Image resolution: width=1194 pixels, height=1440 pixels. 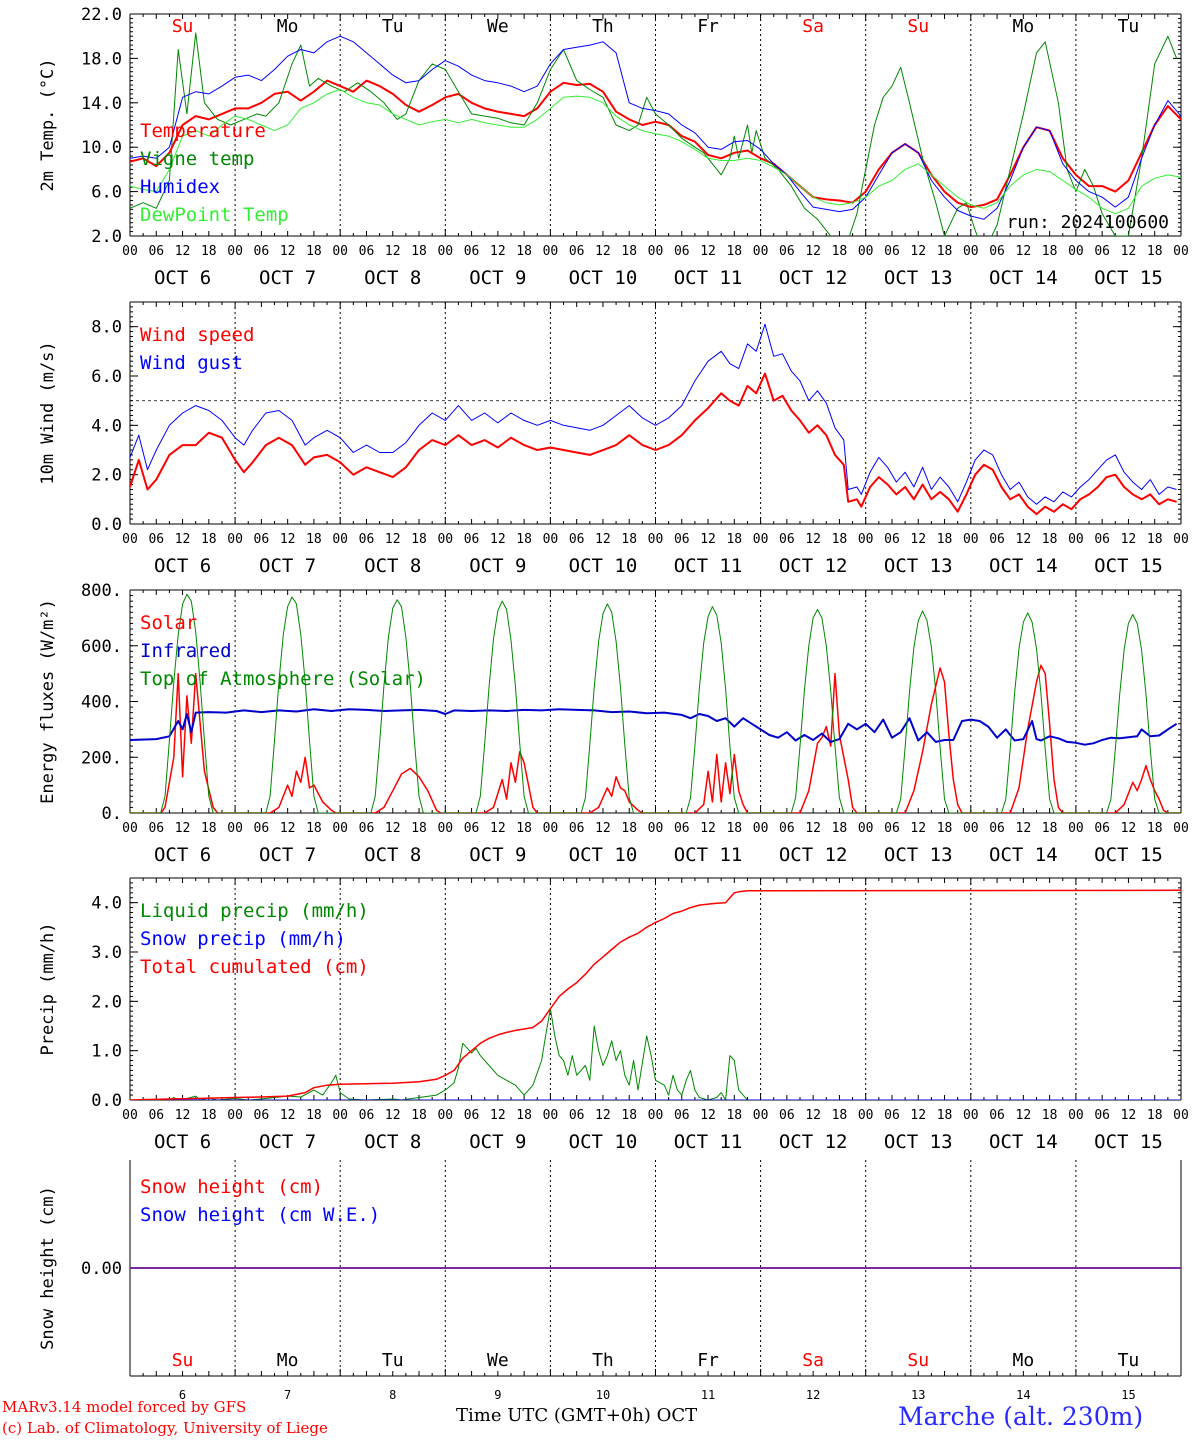 I want to click on y-axis-label: Precip (mm/h), so click(x=48, y=988).